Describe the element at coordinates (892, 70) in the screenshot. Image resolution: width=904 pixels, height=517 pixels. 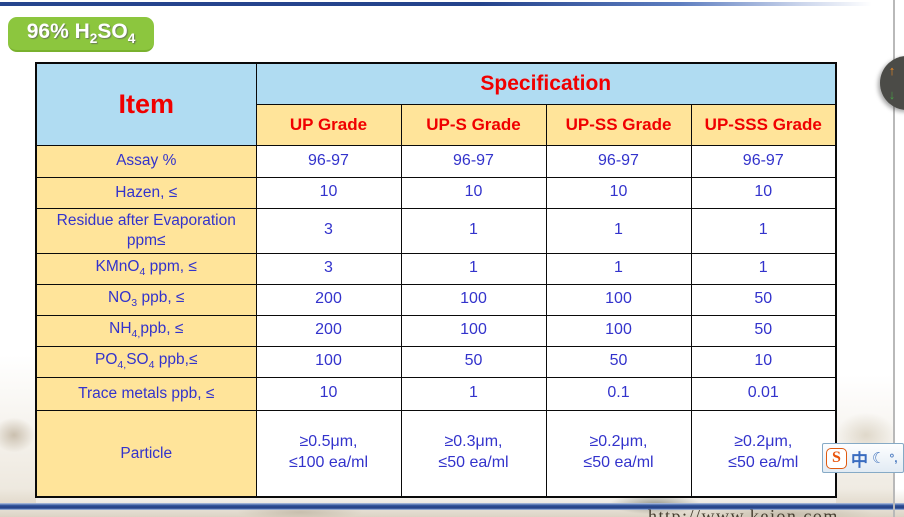
I see `scroll-up-button: ↑` at that location.